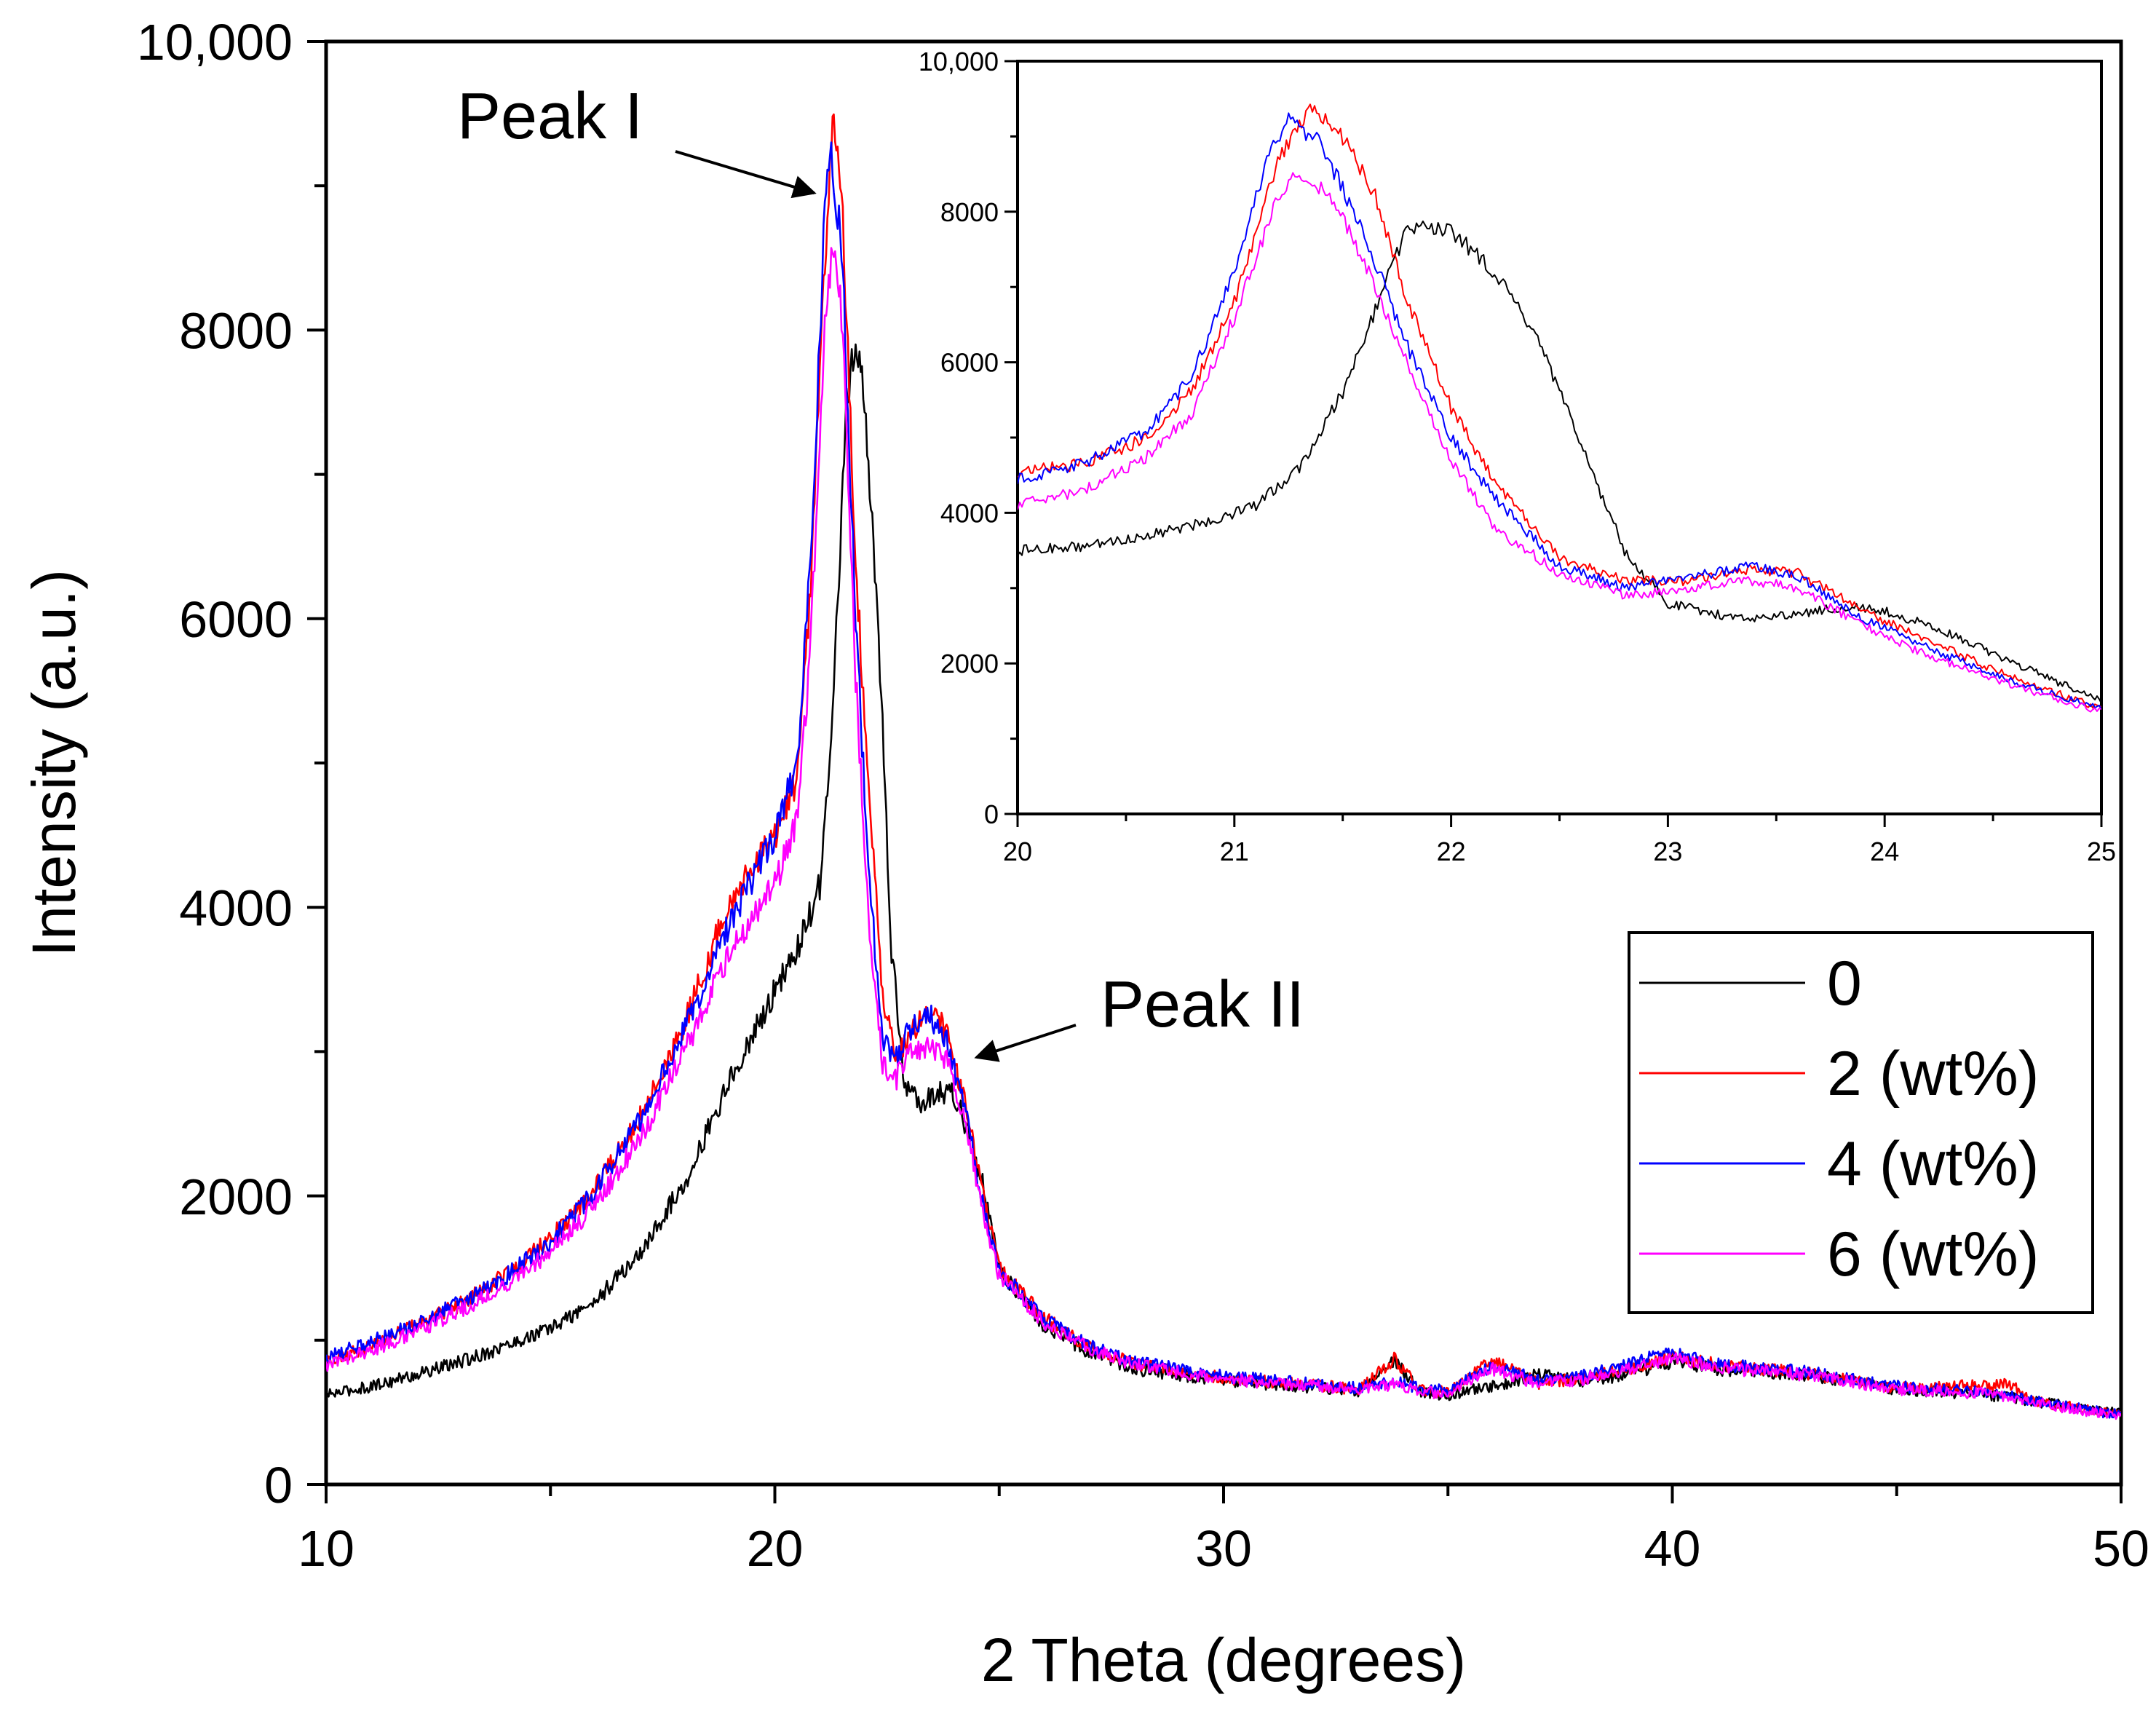  Describe the element at coordinates (969, 664) in the screenshot. I see `inset-y-tick-label: 2000` at that location.